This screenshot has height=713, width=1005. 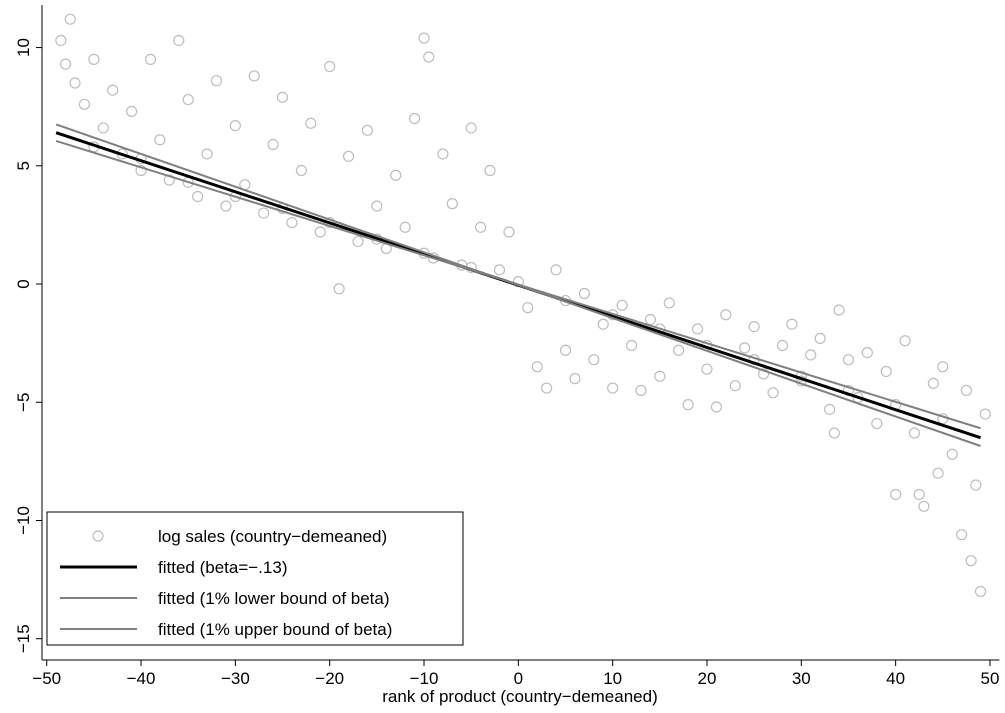 What do you see at coordinates (272, 536) in the screenshot?
I see `legend-label: log sales (country−demeaned)` at bounding box center [272, 536].